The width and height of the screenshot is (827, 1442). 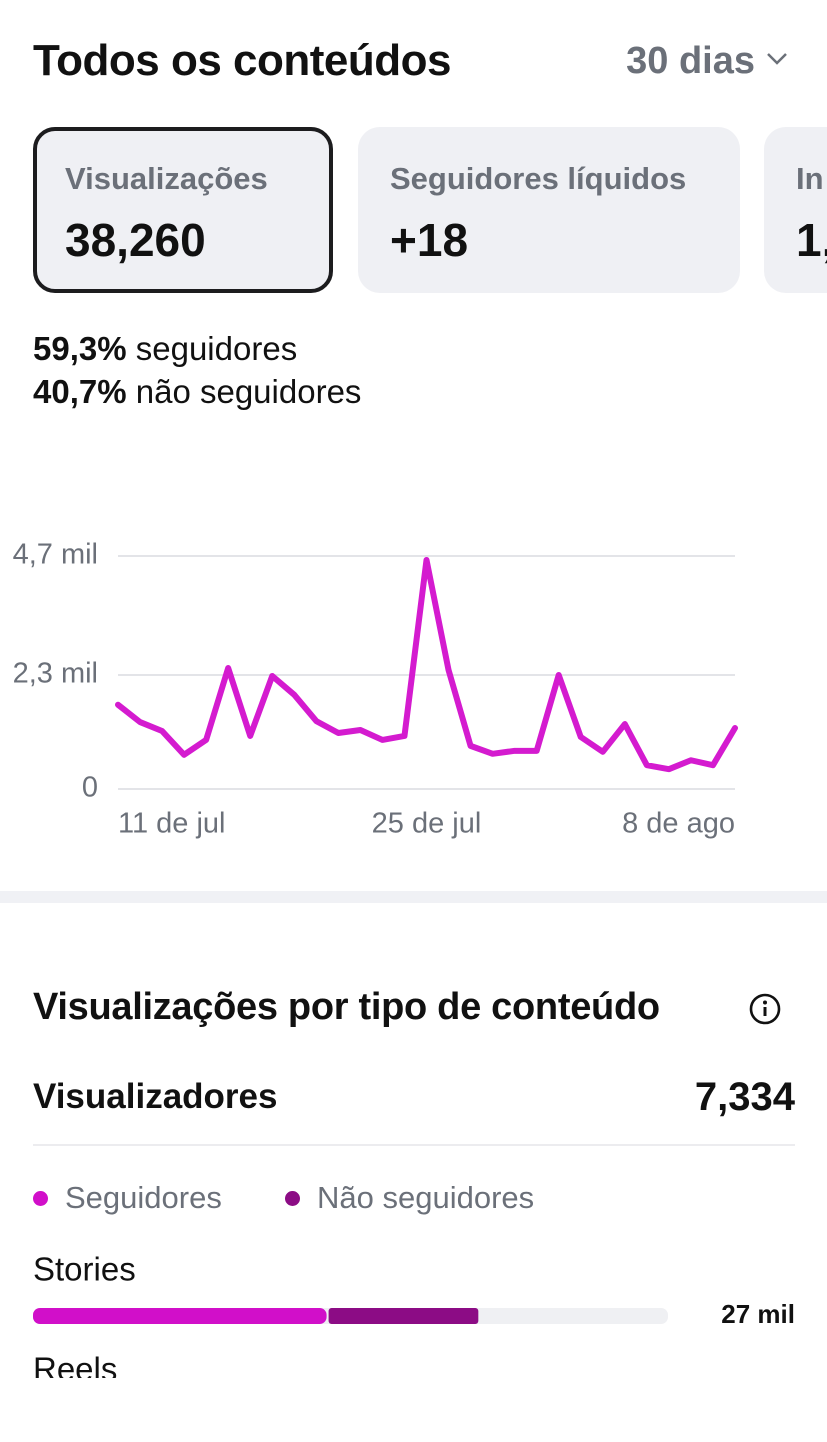 I want to click on metric-label: In, so click(x=810, y=178).